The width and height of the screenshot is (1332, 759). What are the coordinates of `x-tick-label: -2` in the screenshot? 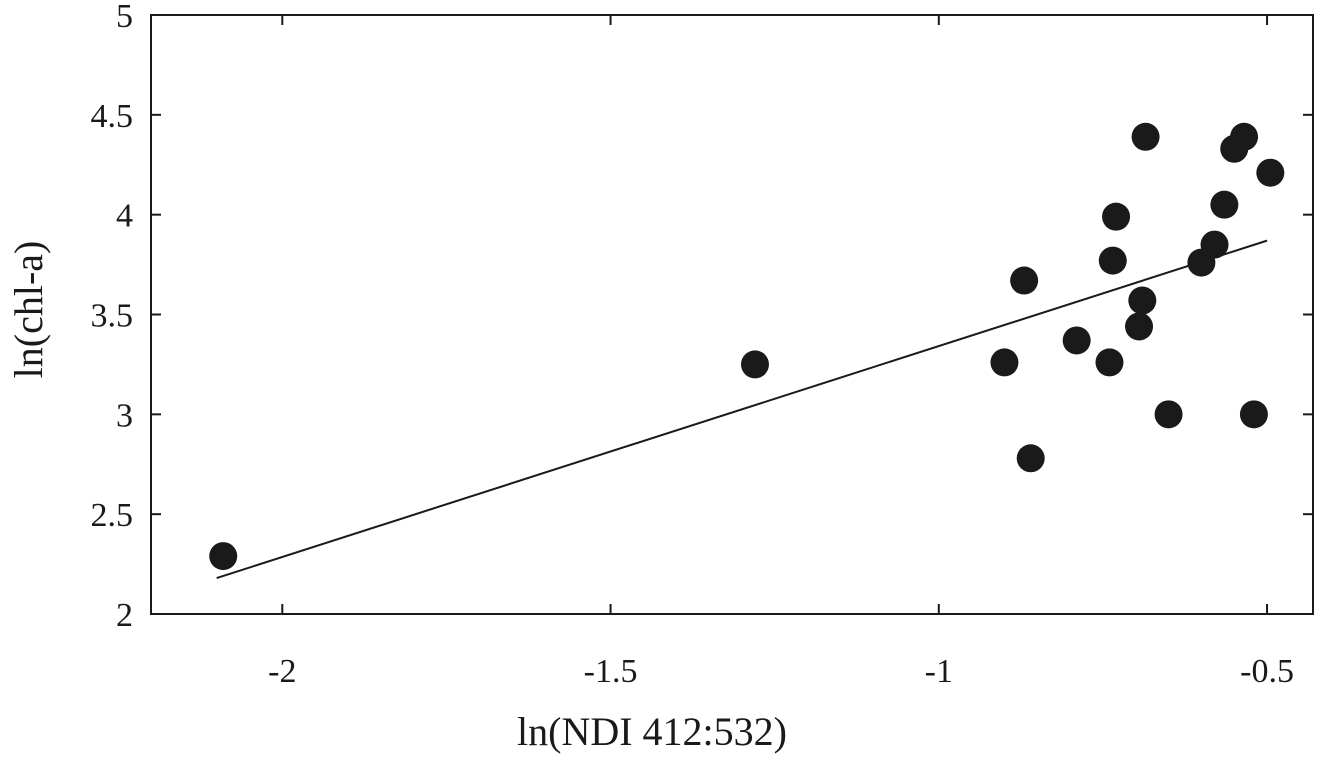 It's located at (282, 671).